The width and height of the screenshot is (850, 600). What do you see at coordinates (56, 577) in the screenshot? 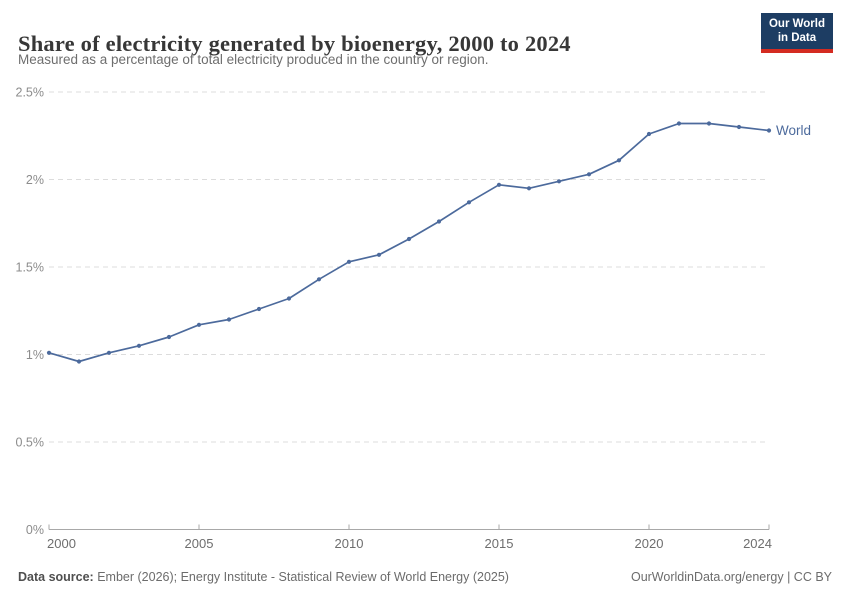
I see `data-source-label: Data source:` at bounding box center [56, 577].